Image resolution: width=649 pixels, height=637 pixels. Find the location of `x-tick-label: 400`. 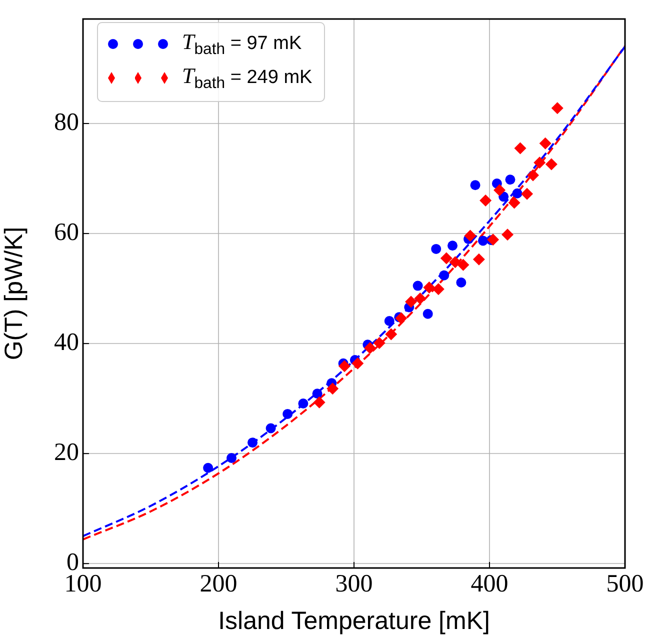

x-tick-label: 400 is located at coordinates (489, 584).